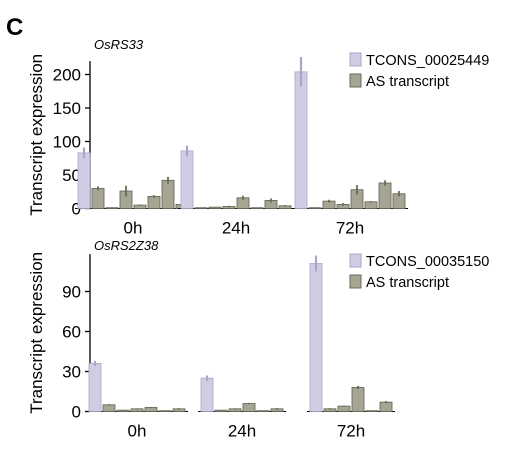 This screenshot has height=461, width=509. Describe the element at coordinates (71, 292) in the screenshot. I see `y-tick-label: 90` at that location.